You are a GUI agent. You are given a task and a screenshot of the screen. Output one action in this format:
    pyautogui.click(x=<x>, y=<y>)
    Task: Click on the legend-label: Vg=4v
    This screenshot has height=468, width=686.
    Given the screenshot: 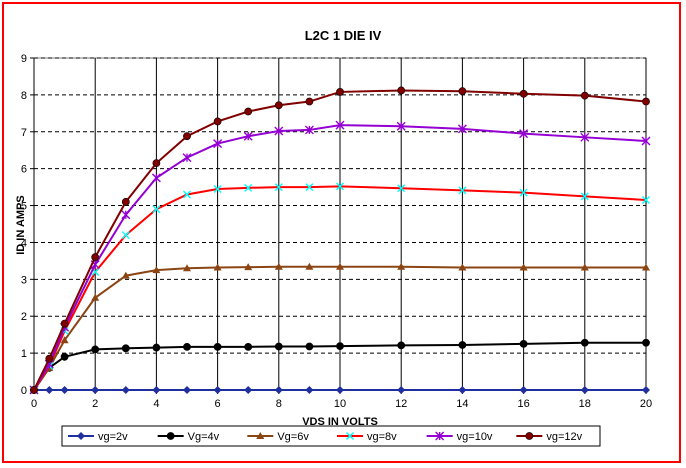 What is the action you would take?
    pyautogui.click(x=204, y=437)
    